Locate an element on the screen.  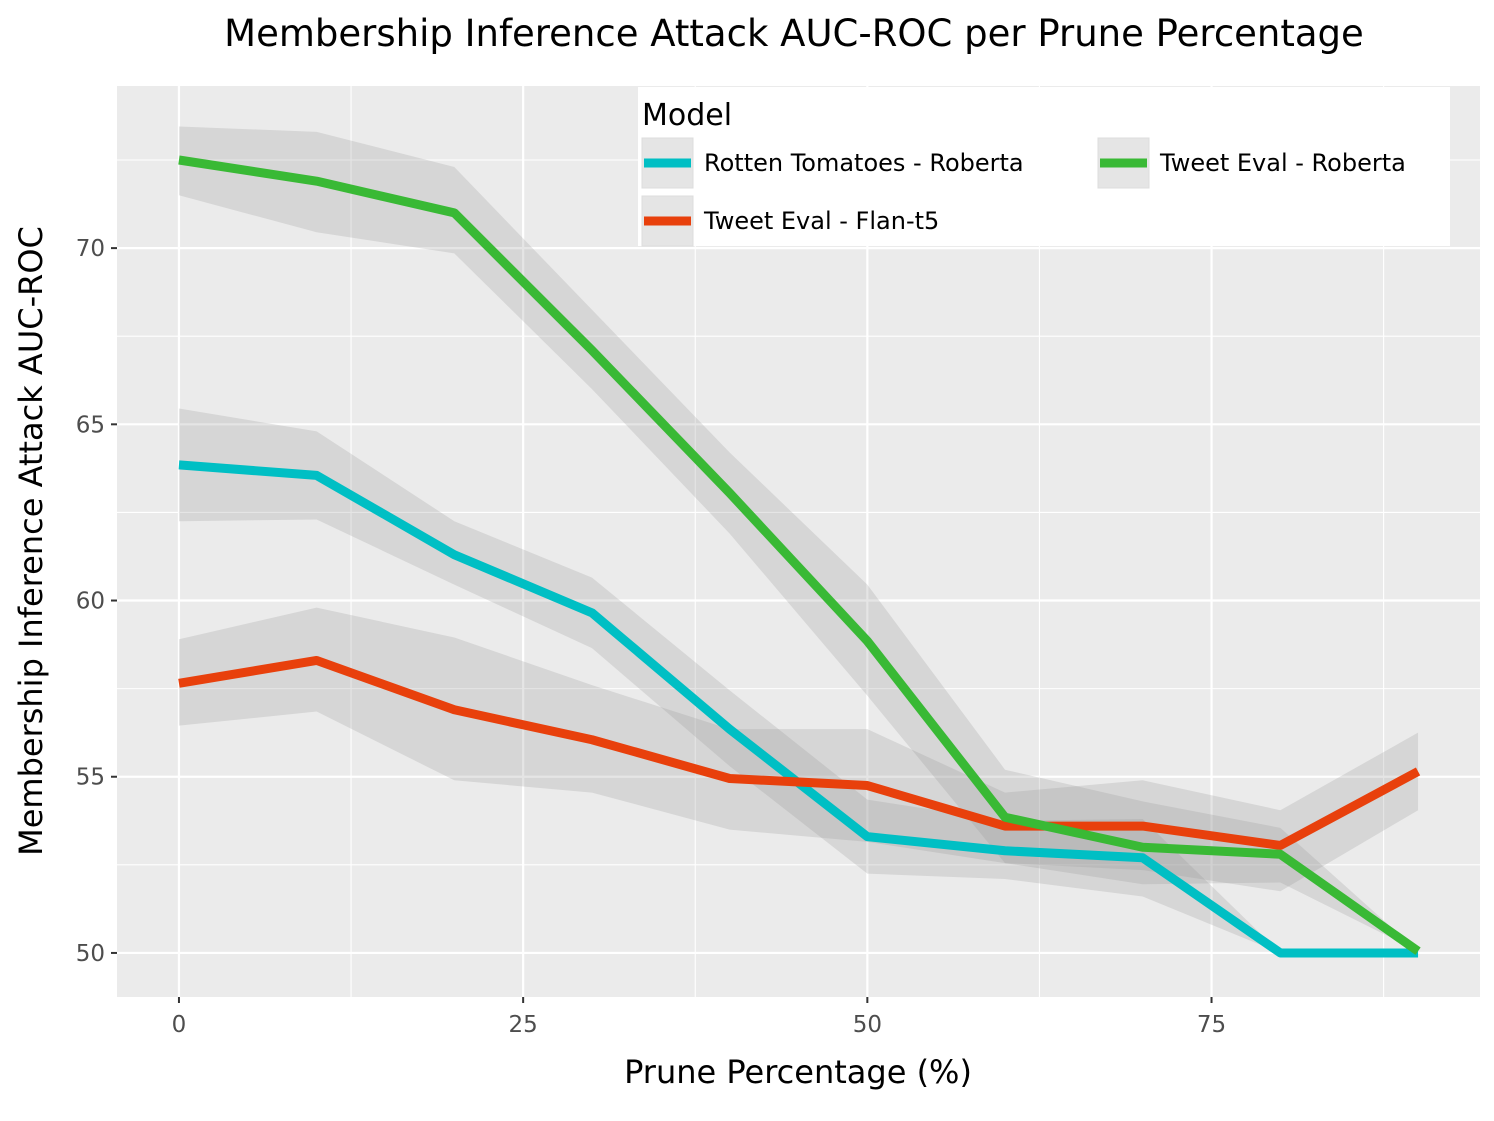
x-tick-label: 0 is located at coordinates (179, 1025).